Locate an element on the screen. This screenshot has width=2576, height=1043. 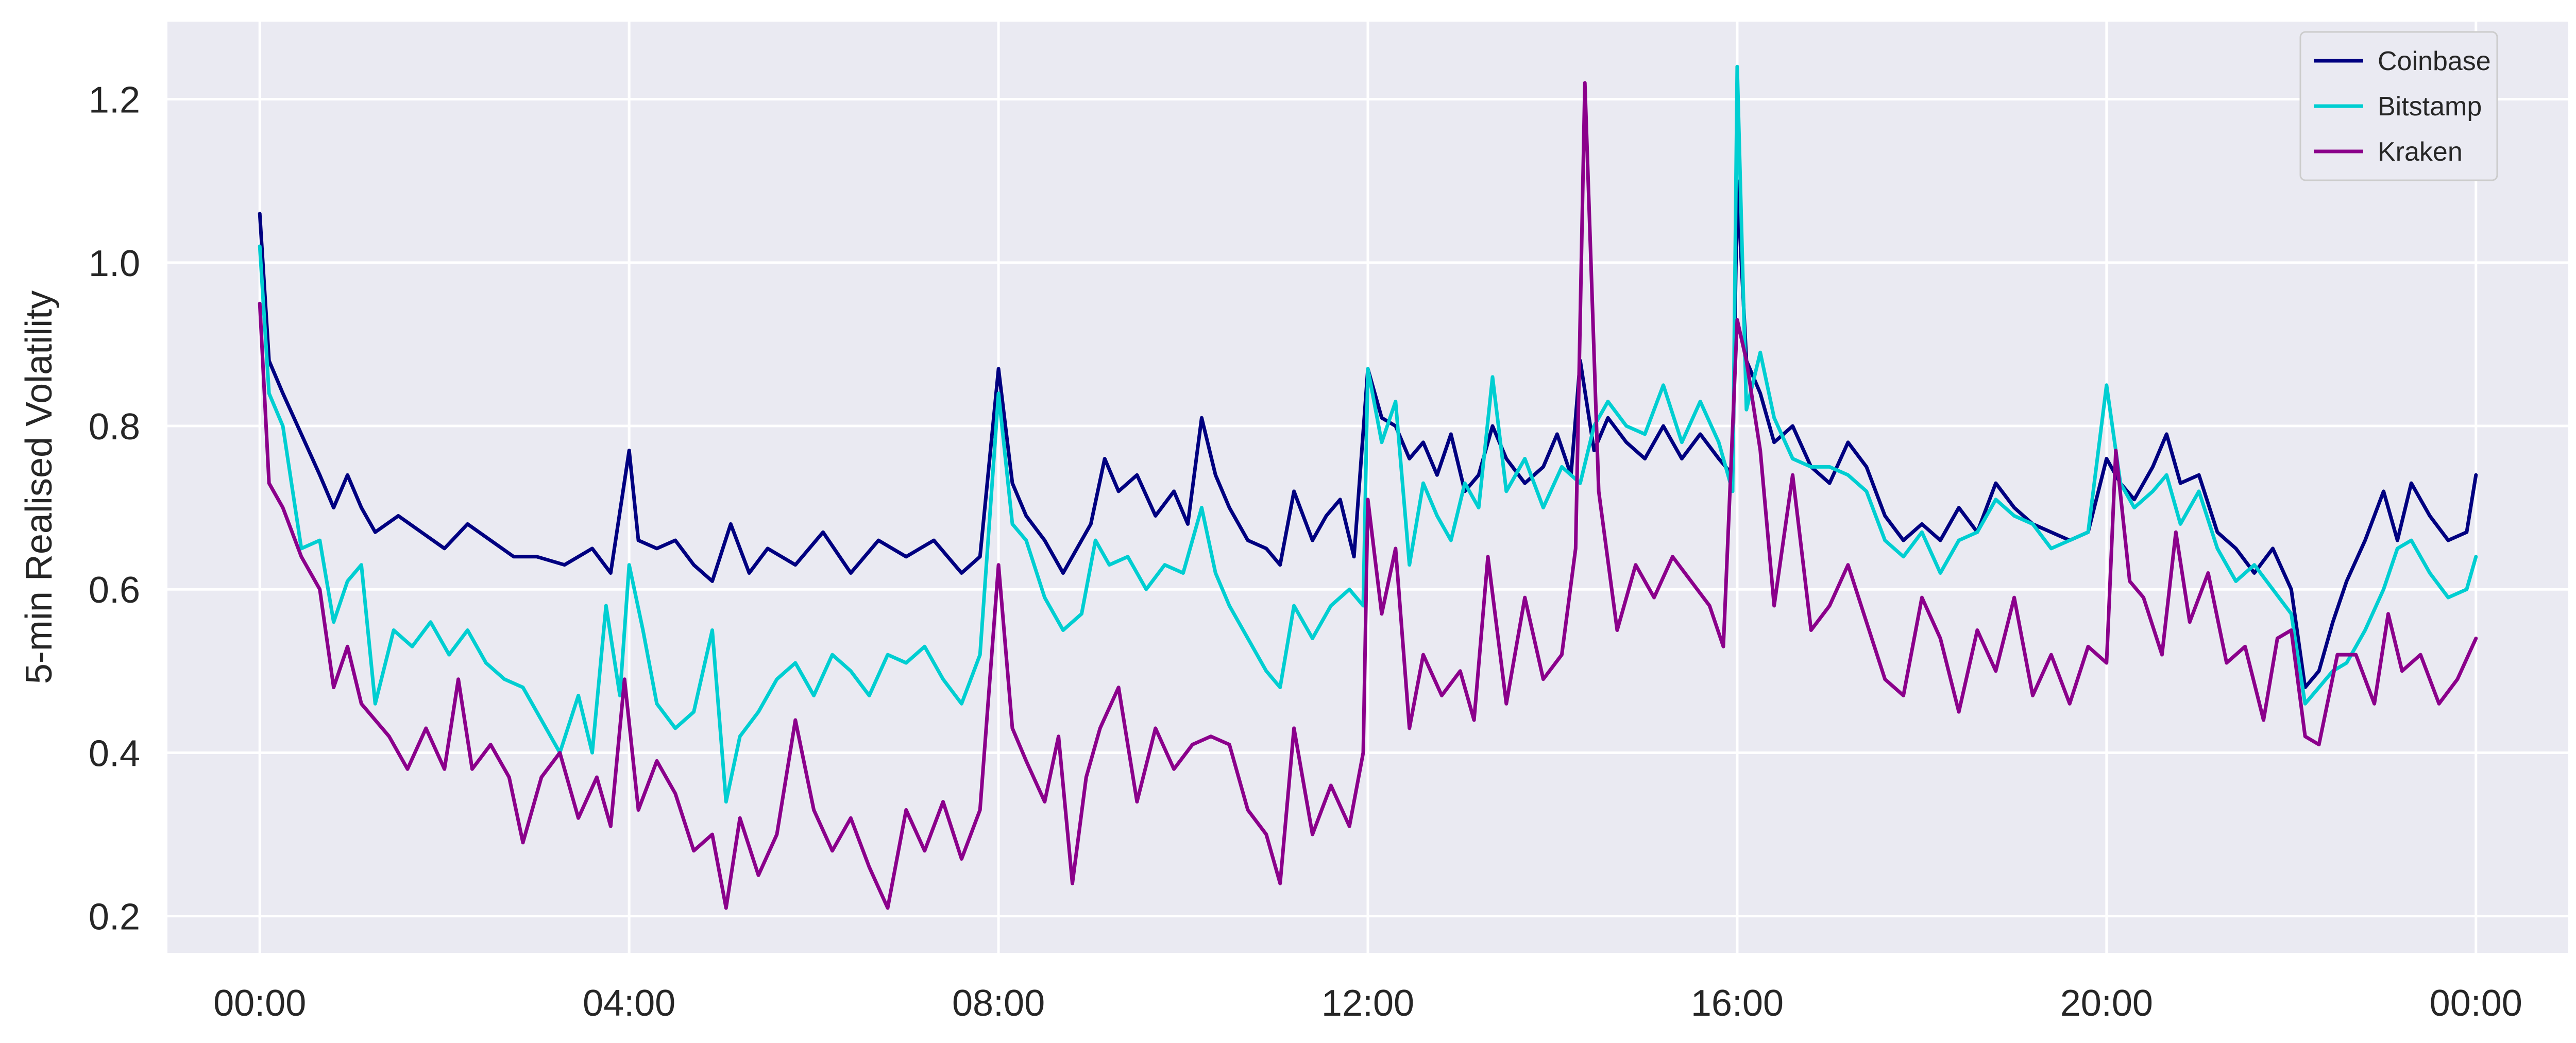
y-tick-label: 0.4 is located at coordinates (114, 753).